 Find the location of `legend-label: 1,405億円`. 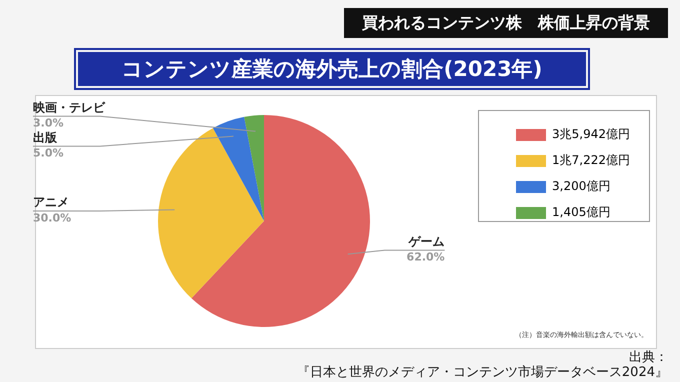

legend-label: 1,405億円 is located at coordinates (581, 212).